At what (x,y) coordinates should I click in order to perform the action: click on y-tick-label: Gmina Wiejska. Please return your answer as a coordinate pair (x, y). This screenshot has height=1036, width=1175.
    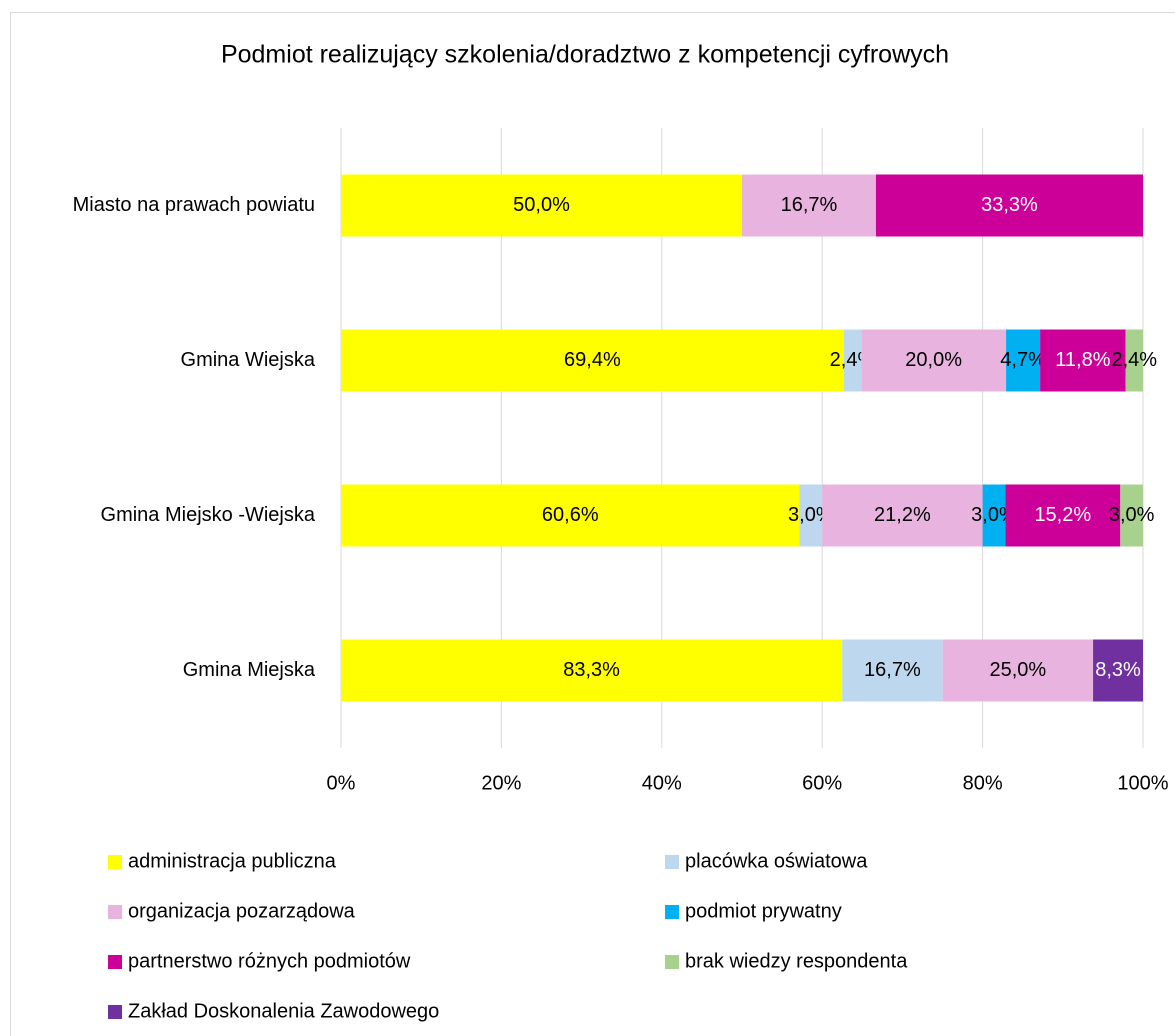
    Looking at the image, I should click on (248, 360).